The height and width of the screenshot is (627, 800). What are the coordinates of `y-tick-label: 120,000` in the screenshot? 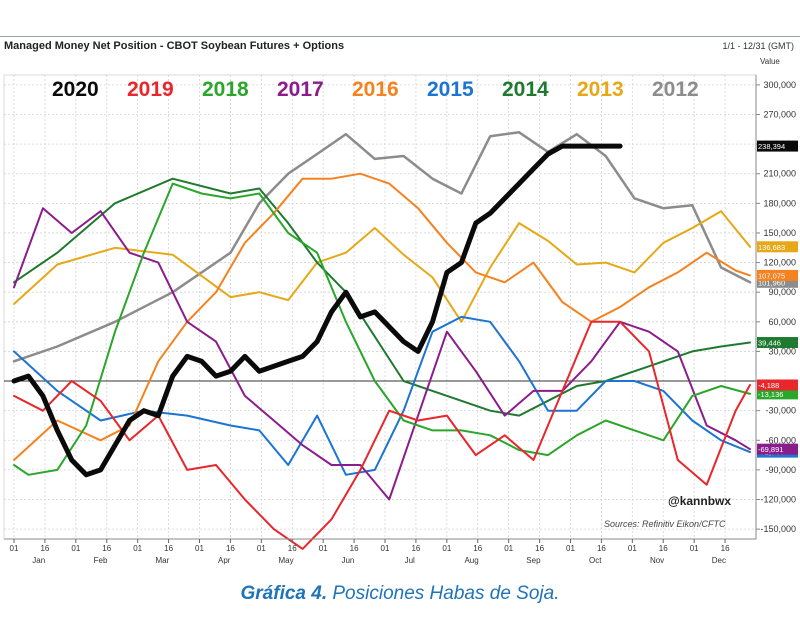 It's located at (779, 263).